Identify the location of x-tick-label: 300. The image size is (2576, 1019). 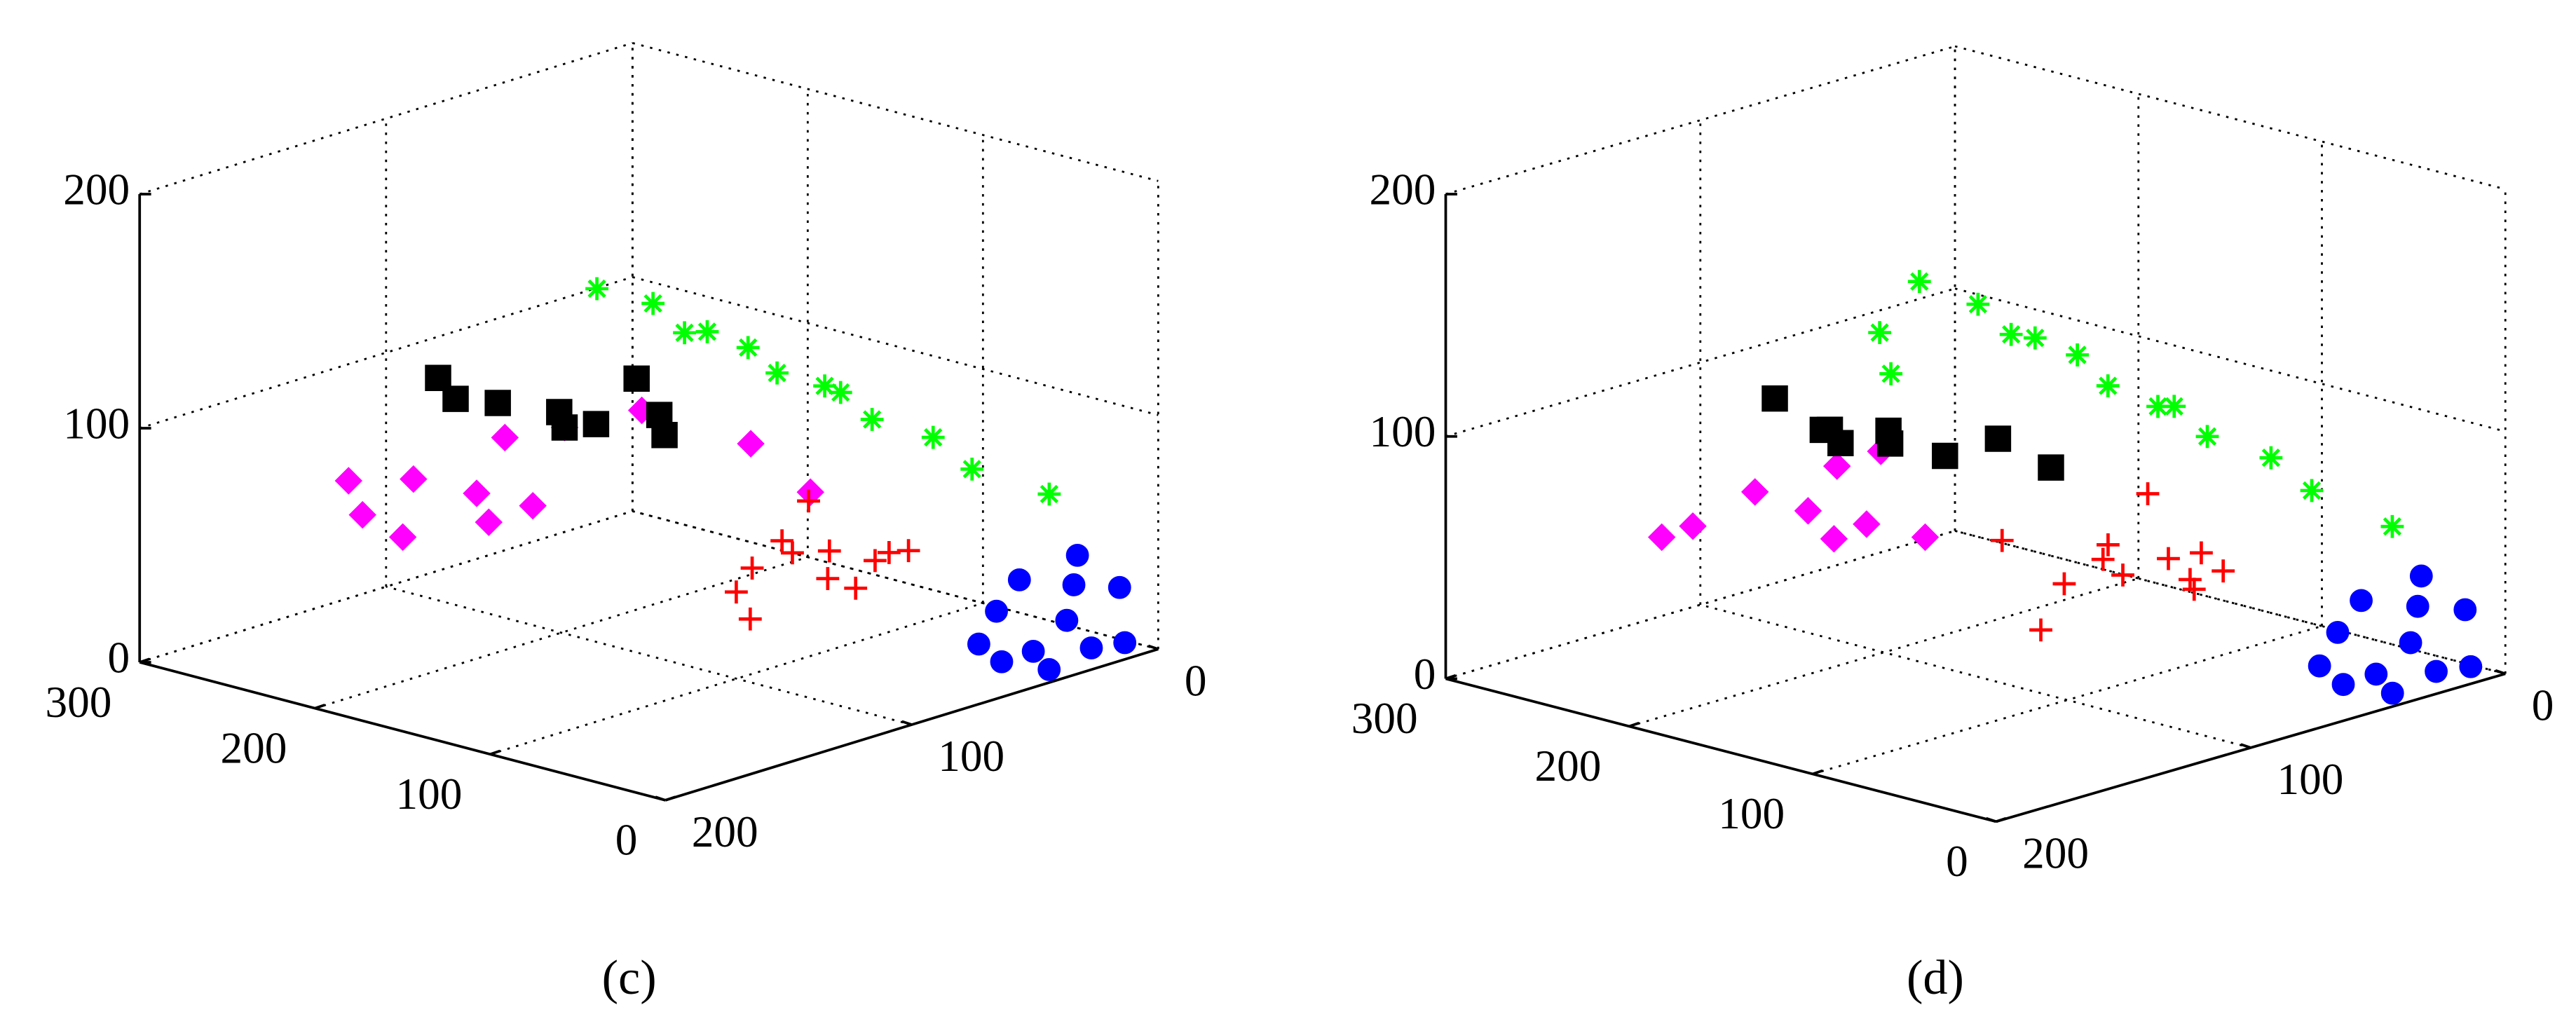
(78, 702).